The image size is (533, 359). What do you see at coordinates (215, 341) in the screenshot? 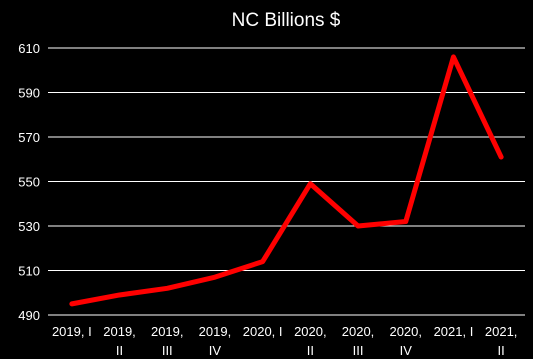
I see `x-tick-label: 2019, IV` at bounding box center [215, 341].